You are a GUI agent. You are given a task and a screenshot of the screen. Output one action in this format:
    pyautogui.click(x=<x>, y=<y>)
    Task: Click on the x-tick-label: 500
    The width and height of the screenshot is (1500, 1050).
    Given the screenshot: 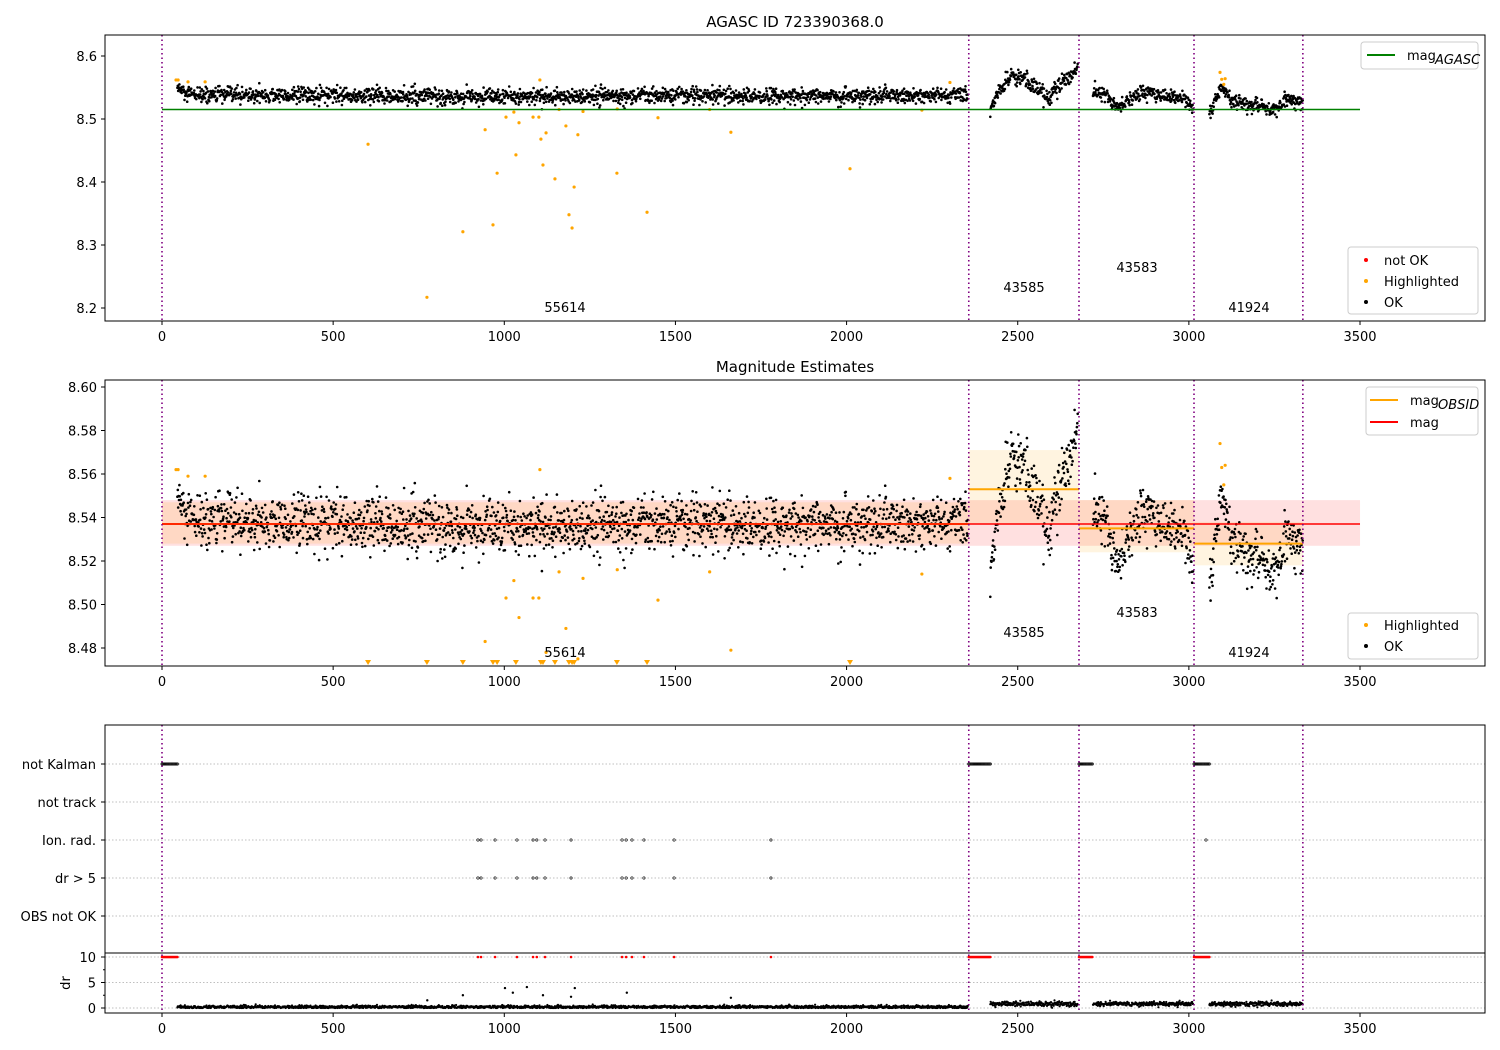 What is the action you would take?
    pyautogui.click(x=333, y=337)
    